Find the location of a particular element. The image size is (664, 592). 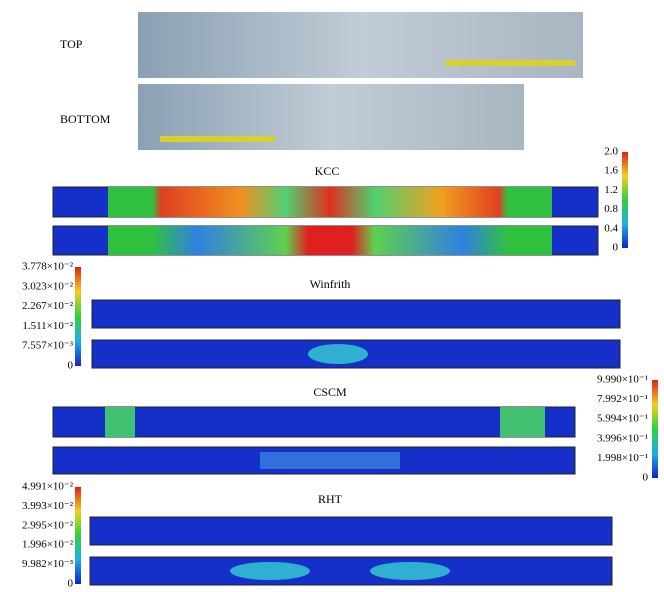

panel-title: CSCM is located at coordinates (330, 392).